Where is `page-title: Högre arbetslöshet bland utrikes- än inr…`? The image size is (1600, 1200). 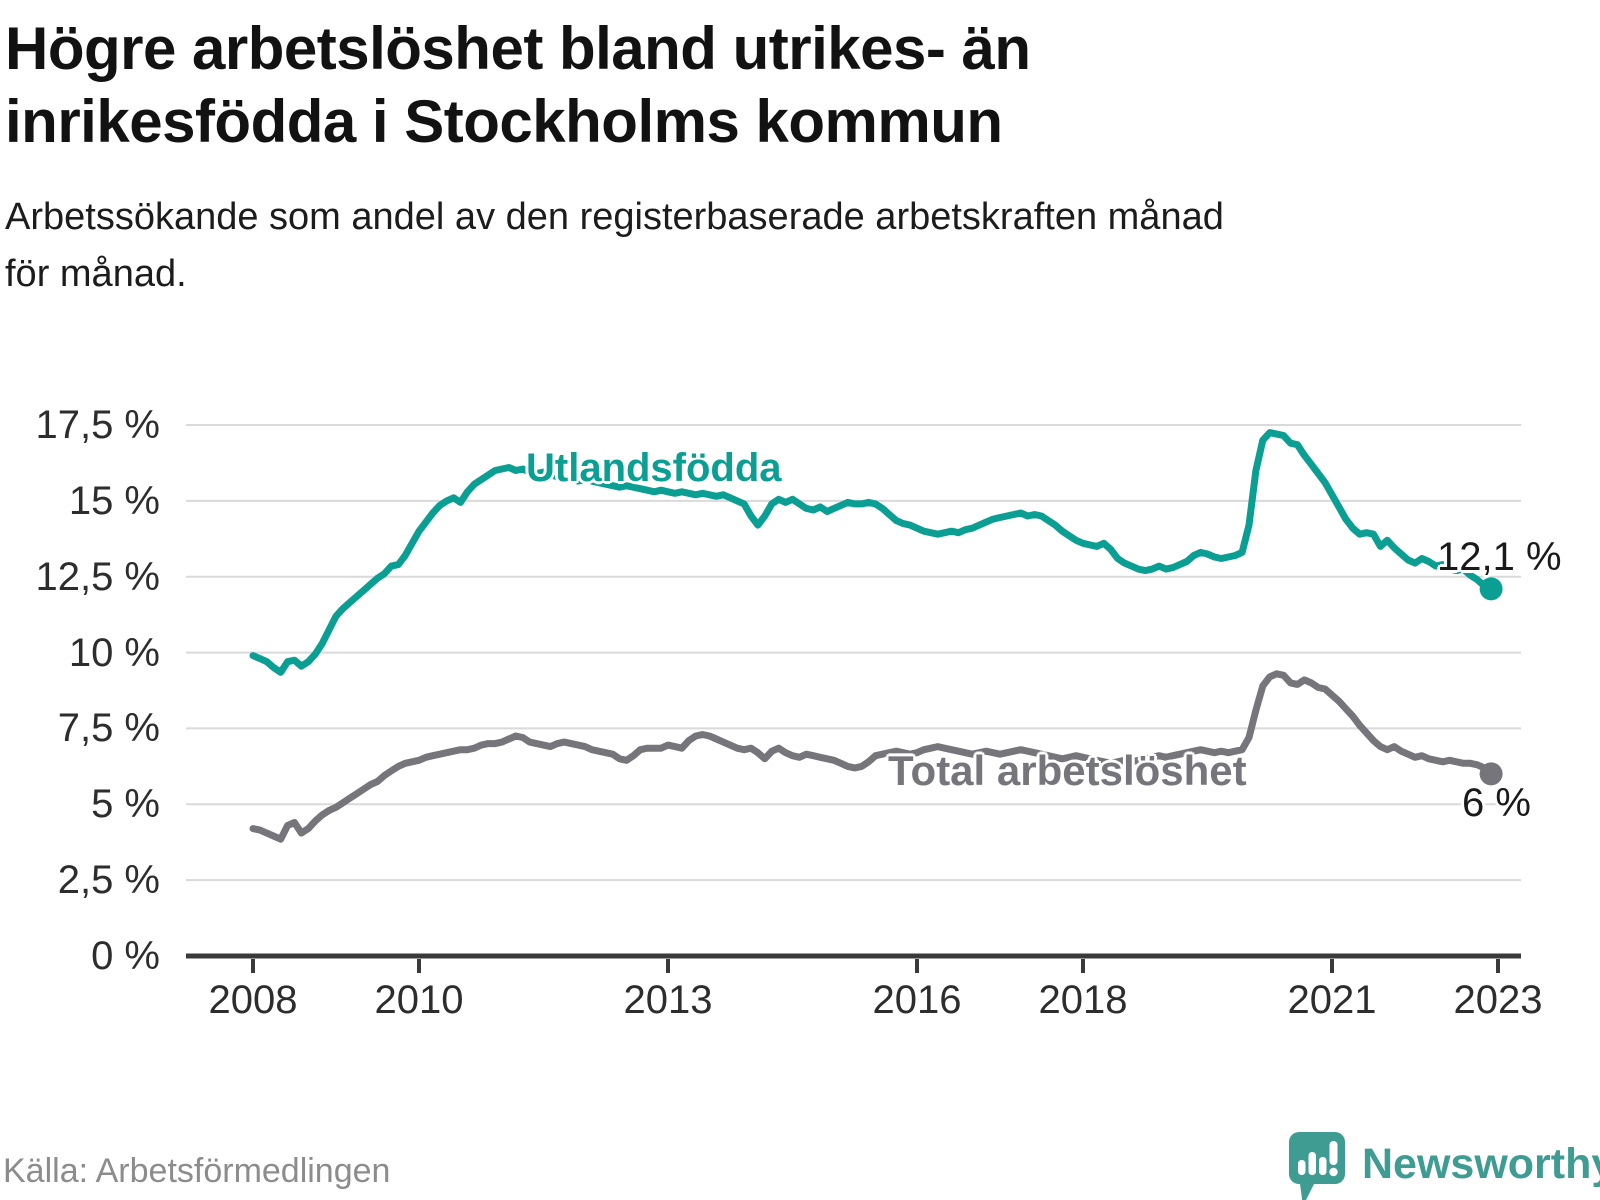 page-title: Högre arbetslöshet bland utrikes- än inr… is located at coordinates (518, 85).